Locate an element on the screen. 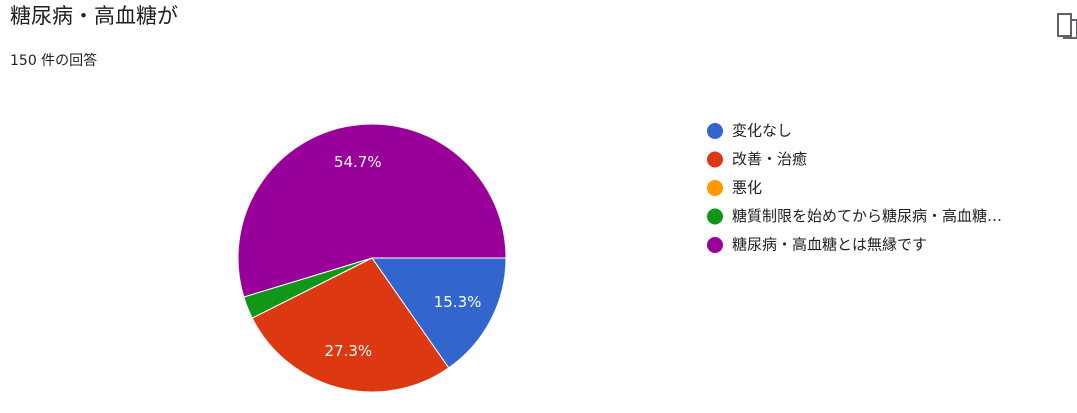  legend-label: 改善・治癒 is located at coordinates (769, 159).